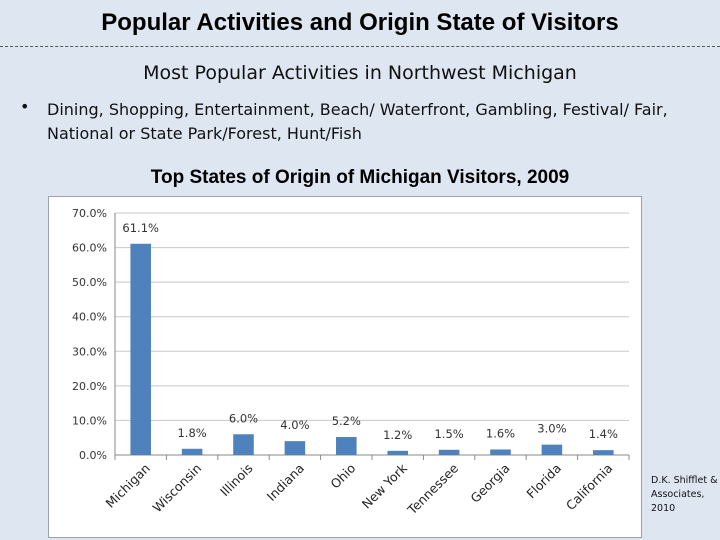 This screenshot has width=720, height=540. Describe the element at coordinates (89, 248) in the screenshot. I see `y-tick-label: 60.0%` at that location.